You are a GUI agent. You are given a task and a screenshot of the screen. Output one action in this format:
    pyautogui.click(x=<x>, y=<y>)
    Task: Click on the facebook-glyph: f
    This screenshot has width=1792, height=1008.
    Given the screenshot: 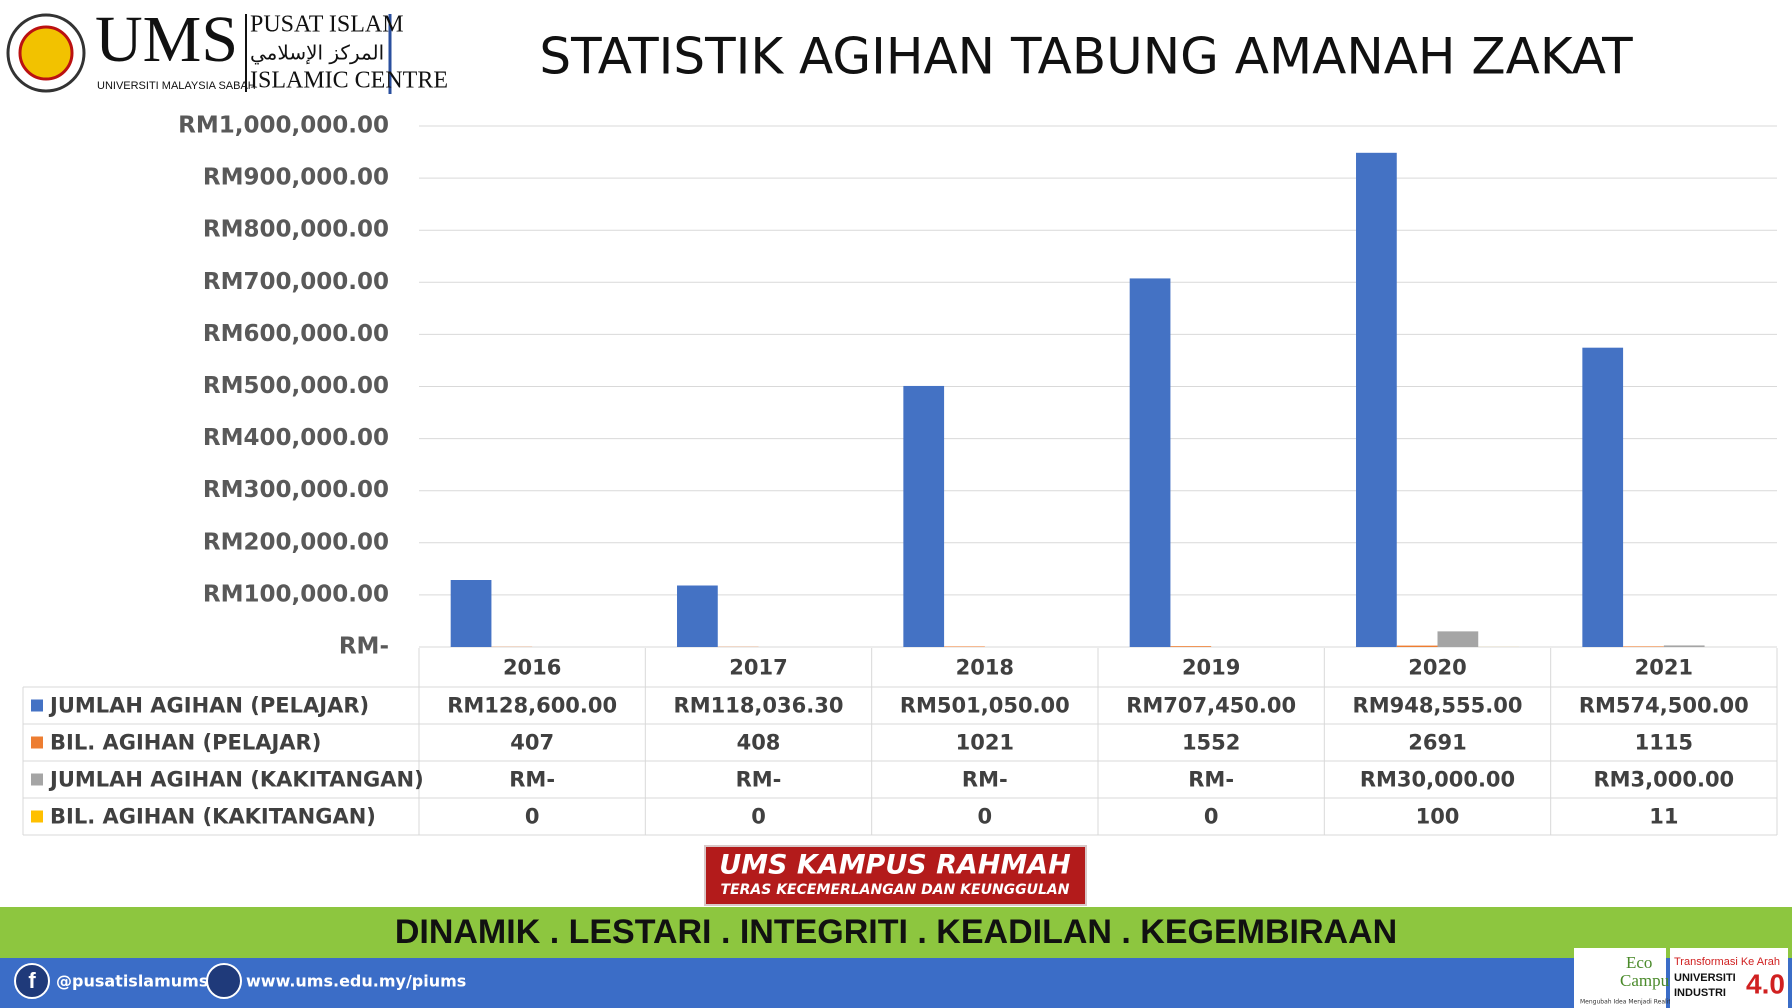 What is the action you would take?
    pyautogui.click(x=32, y=980)
    